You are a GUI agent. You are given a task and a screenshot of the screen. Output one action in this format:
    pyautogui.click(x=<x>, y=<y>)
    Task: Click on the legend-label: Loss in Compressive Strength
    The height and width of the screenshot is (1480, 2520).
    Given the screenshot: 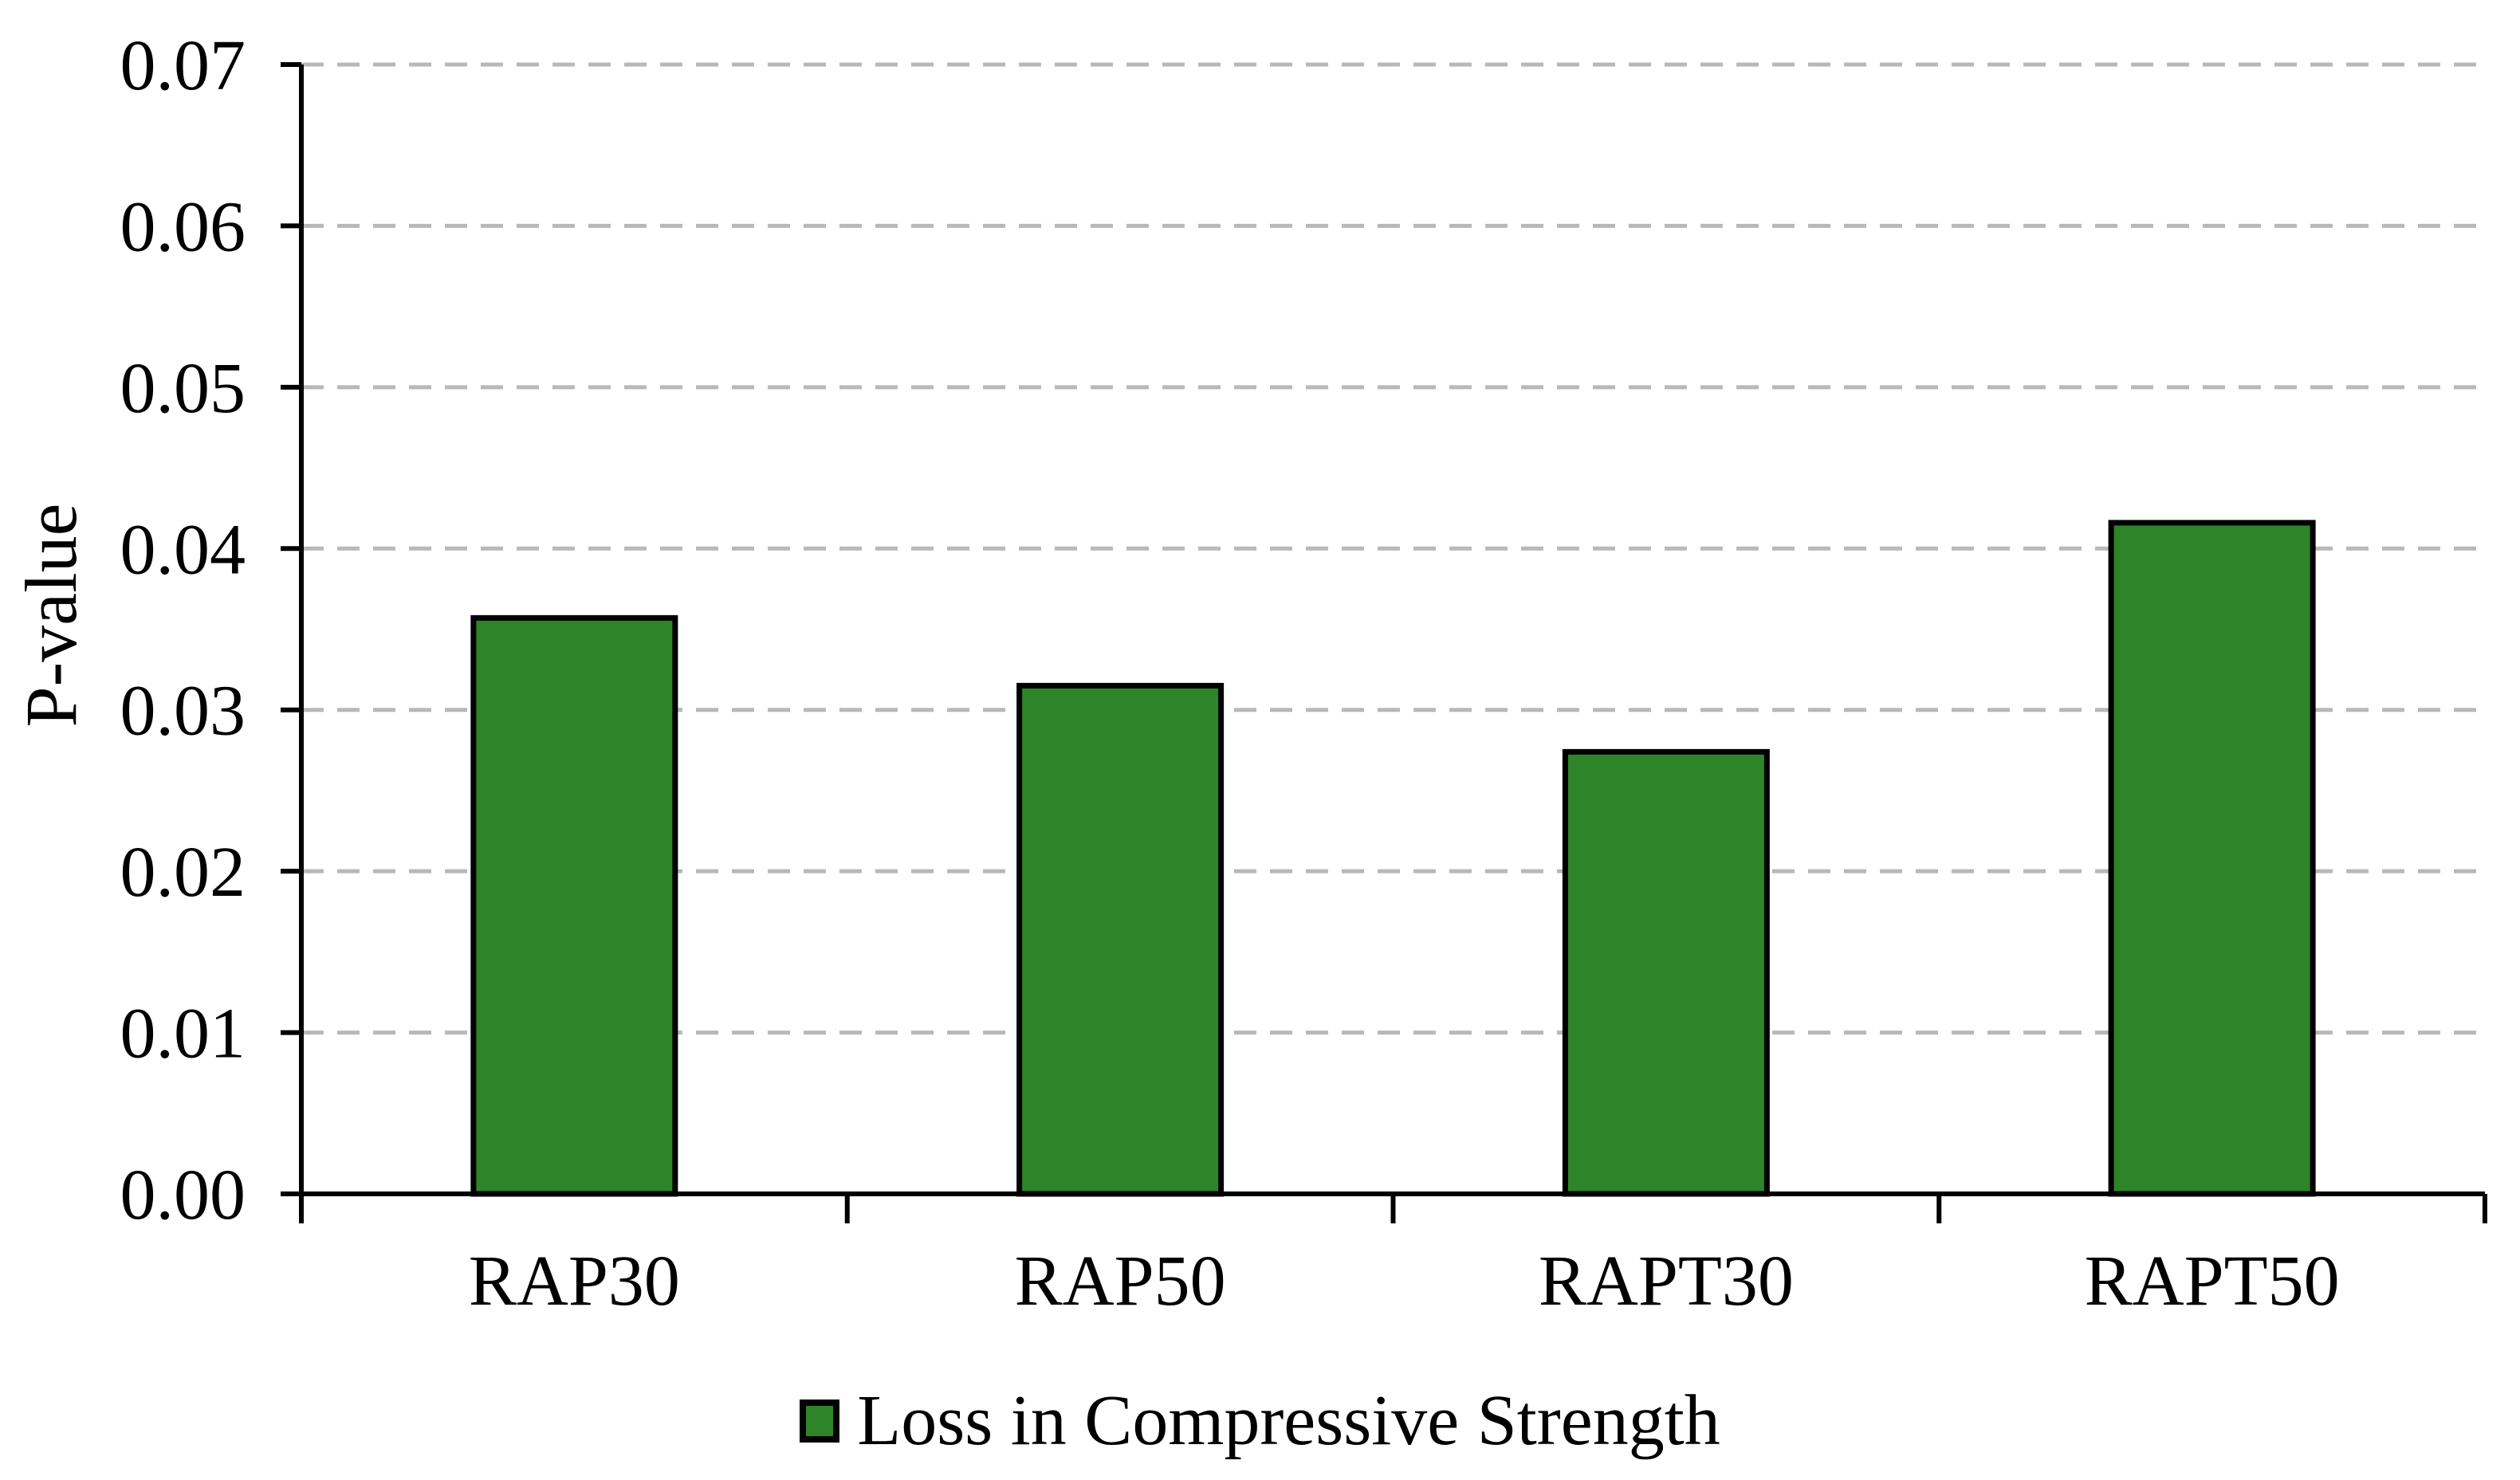 What is the action you would take?
    pyautogui.click(x=1288, y=1420)
    